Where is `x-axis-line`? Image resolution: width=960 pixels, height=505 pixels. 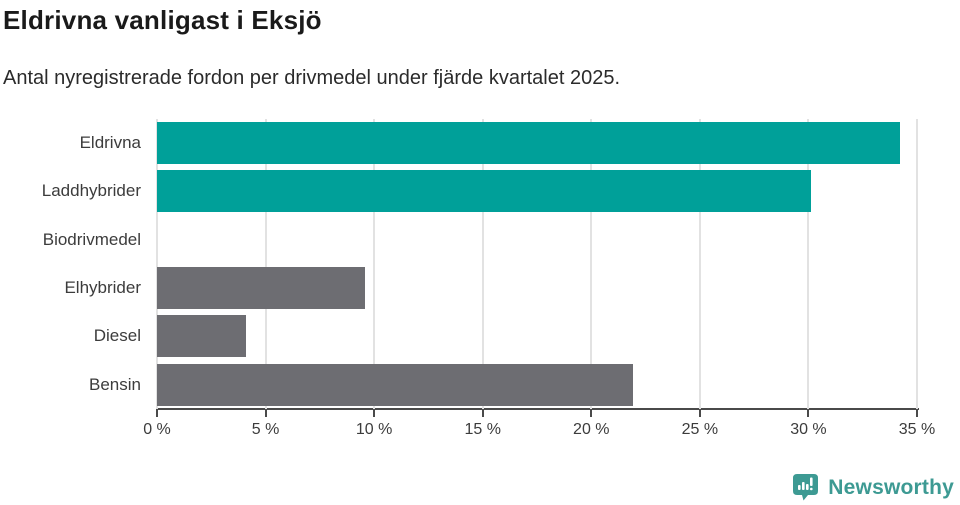
x-axis-line is located at coordinates (537, 409).